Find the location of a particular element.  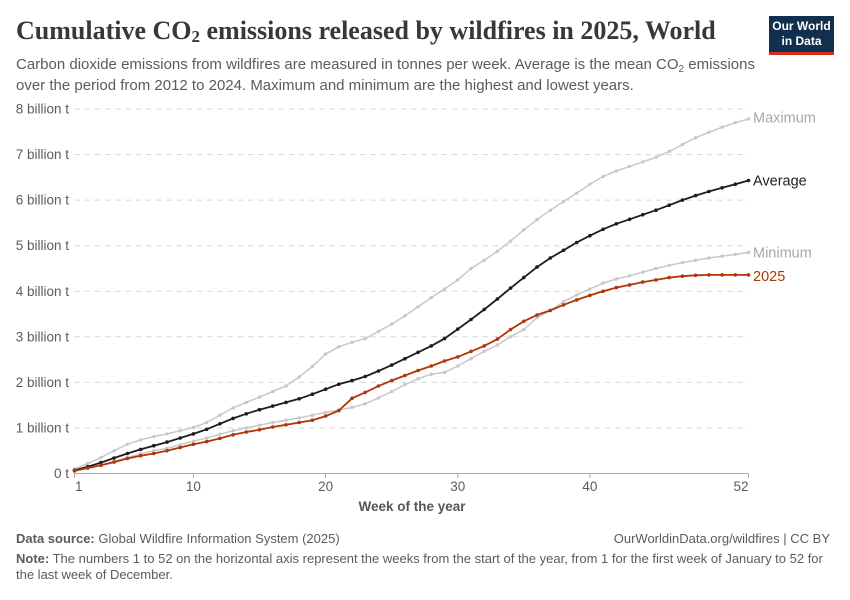

svg-text: Average is located at coordinates (780, 182).